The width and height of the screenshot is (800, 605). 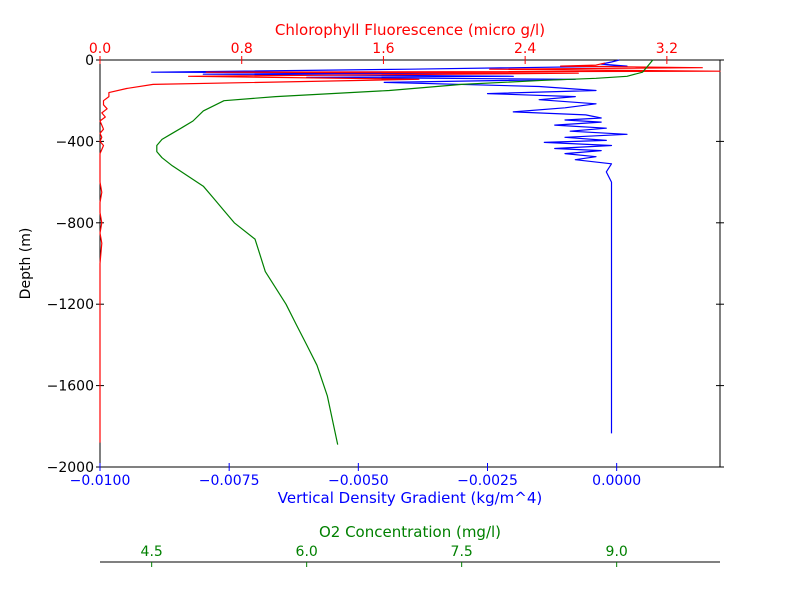 What do you see at coordinates (525, 49) in the screenshot?
I see `chlorophyll-tick-label: 2.4` at bounding box center [525, 49].